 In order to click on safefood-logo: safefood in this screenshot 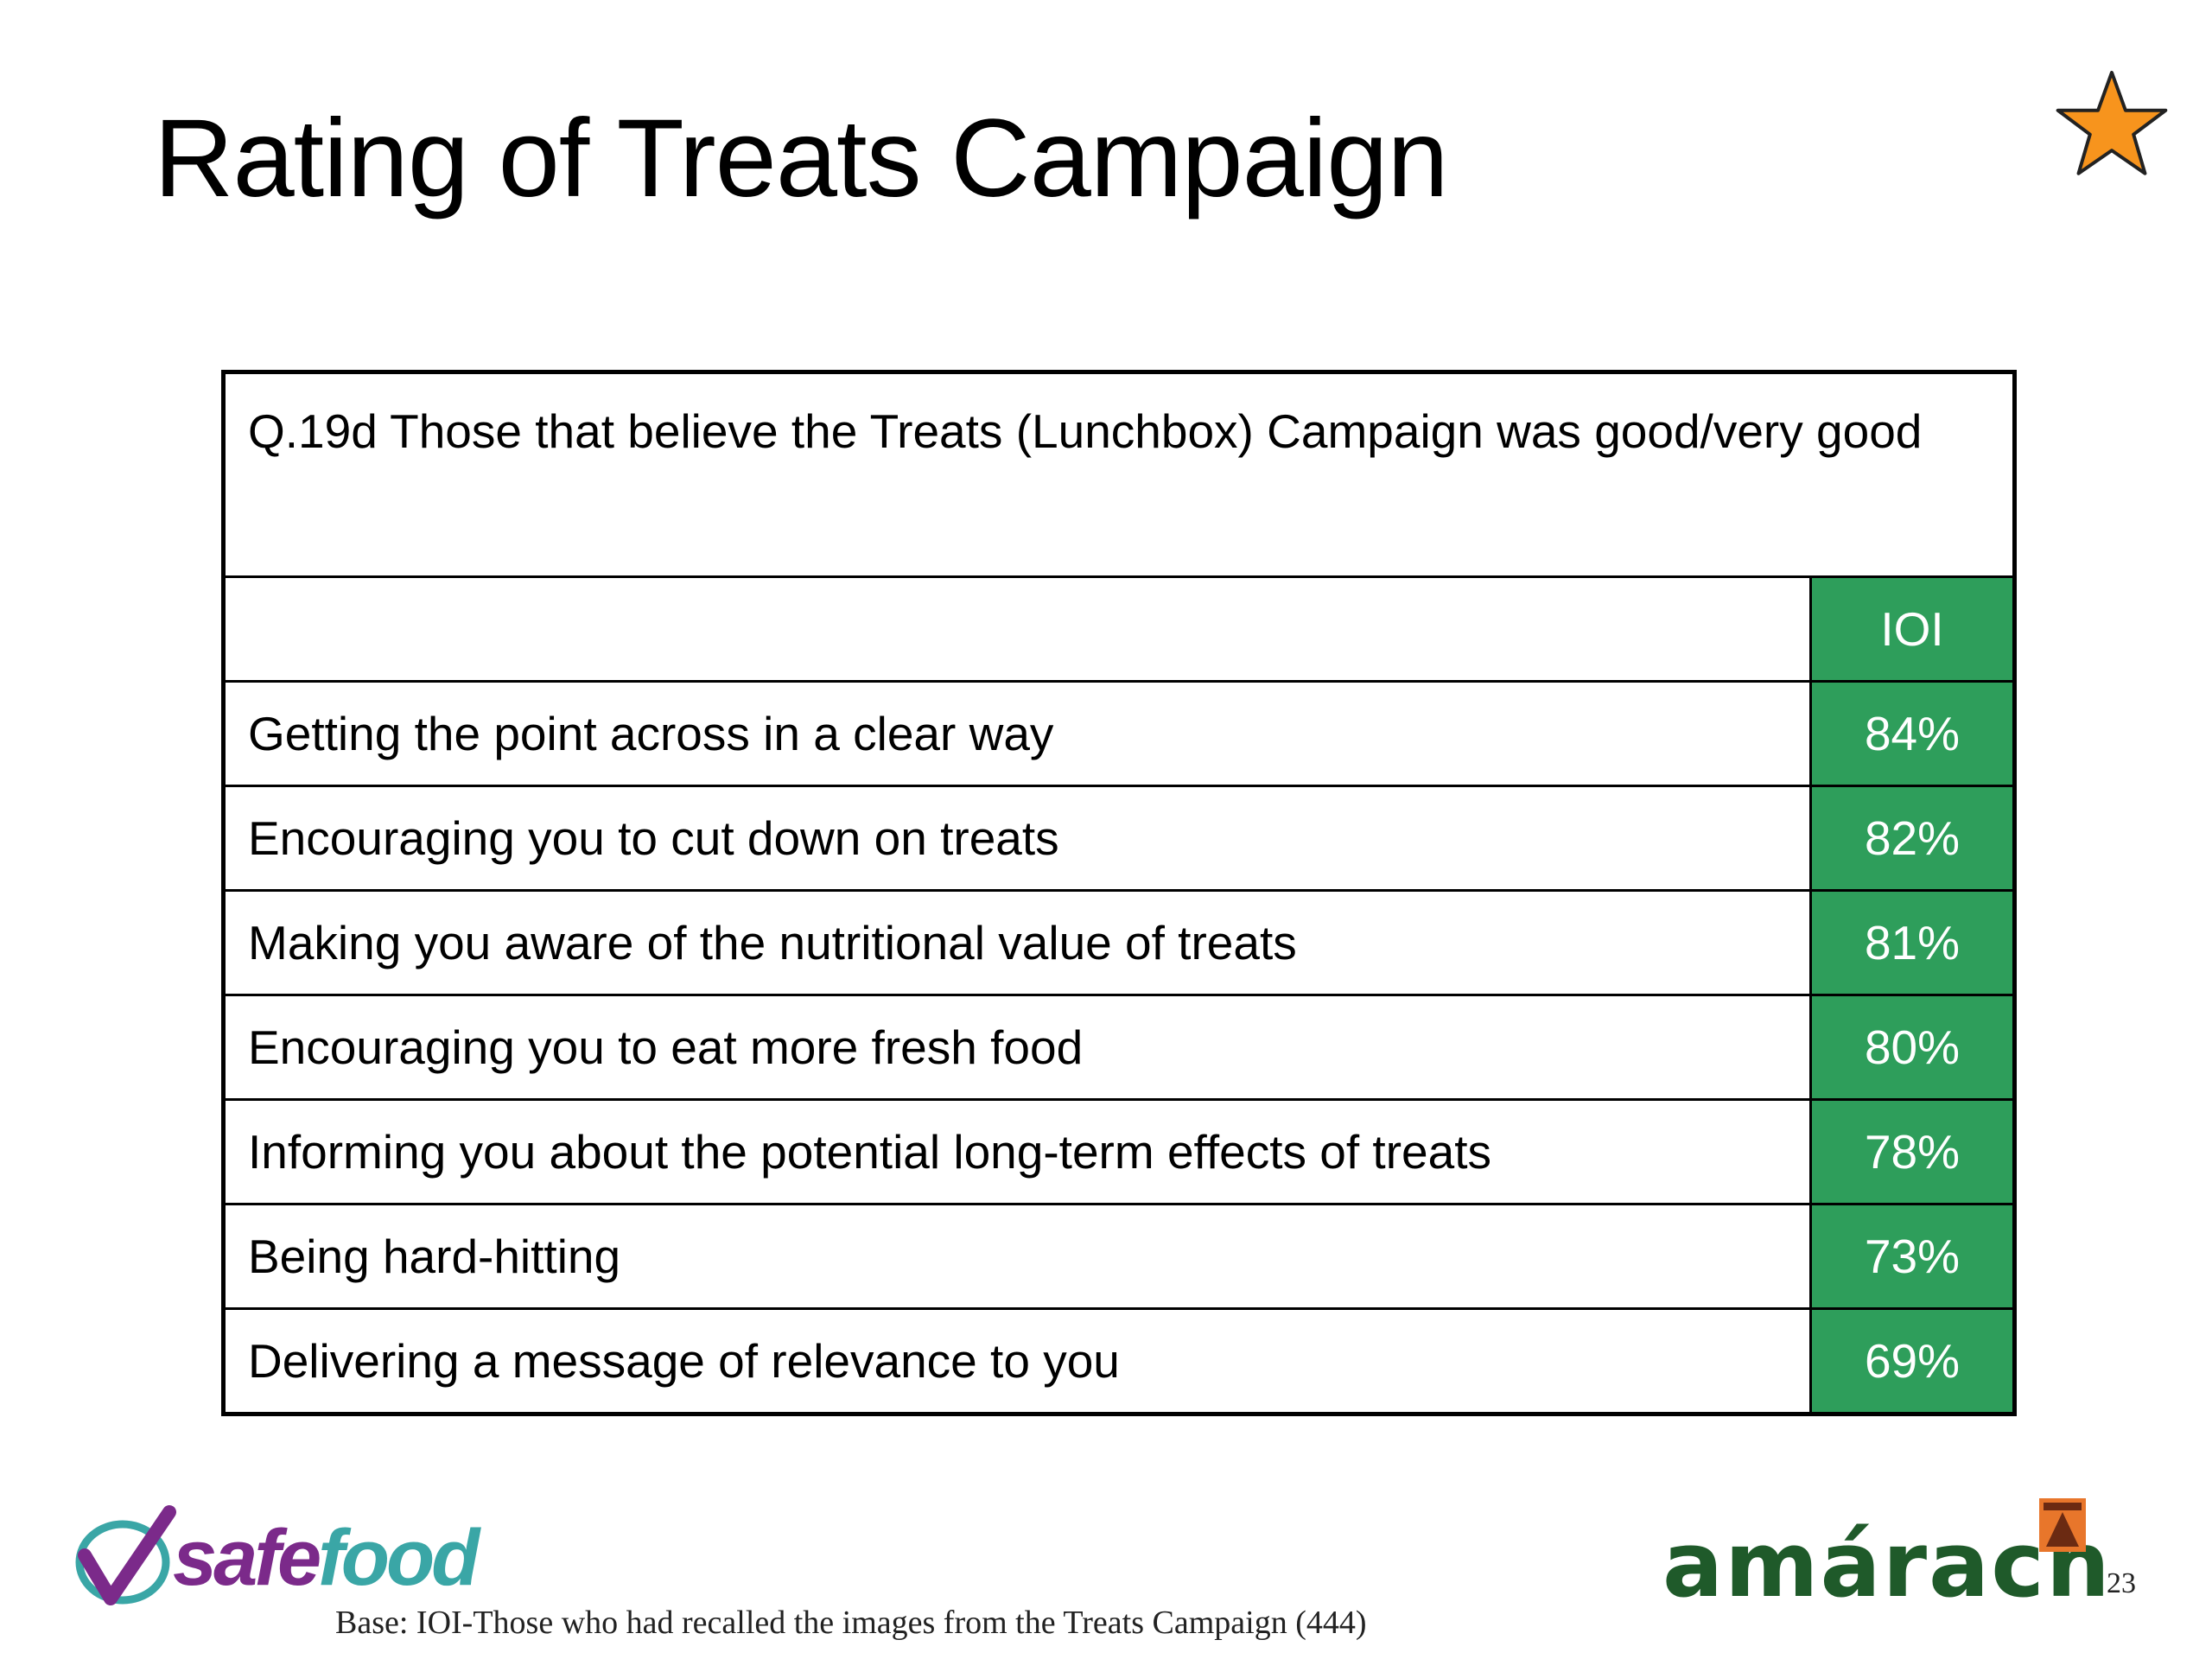, I will do `click(276, 1558)`.